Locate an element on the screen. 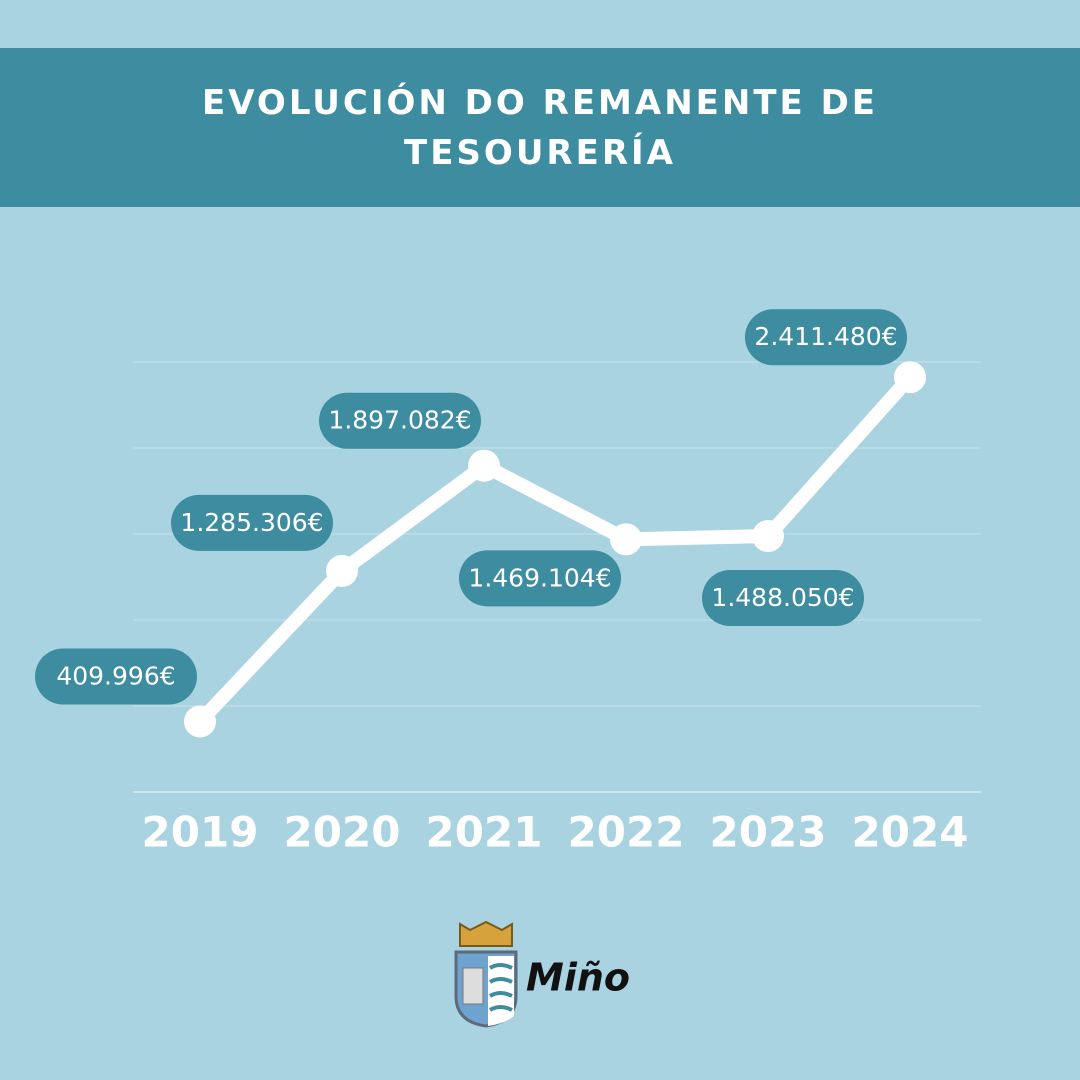 The width and height of the screenshot is (1080, 1080). x-tick-label: 2023 is located at coordinates (768, 832).